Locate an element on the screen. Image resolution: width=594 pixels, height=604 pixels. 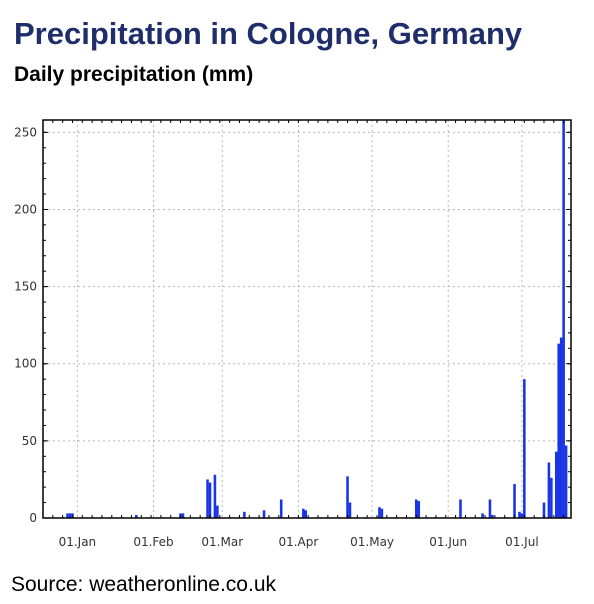
chart-title: Precipitation in Cologne, Germany is located at coordinates (268, 33).